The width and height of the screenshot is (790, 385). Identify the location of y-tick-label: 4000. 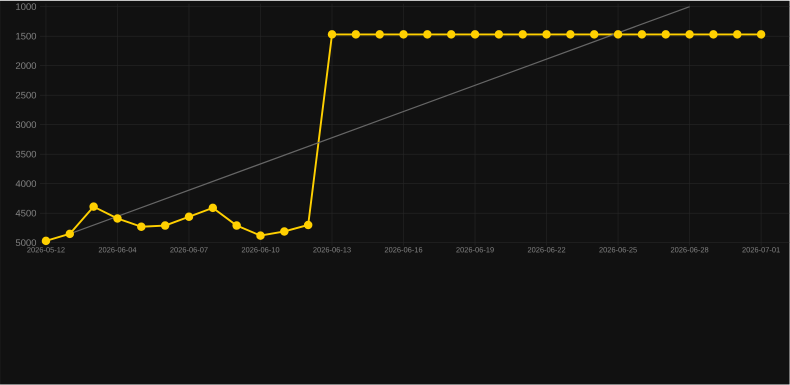
(26, 184).